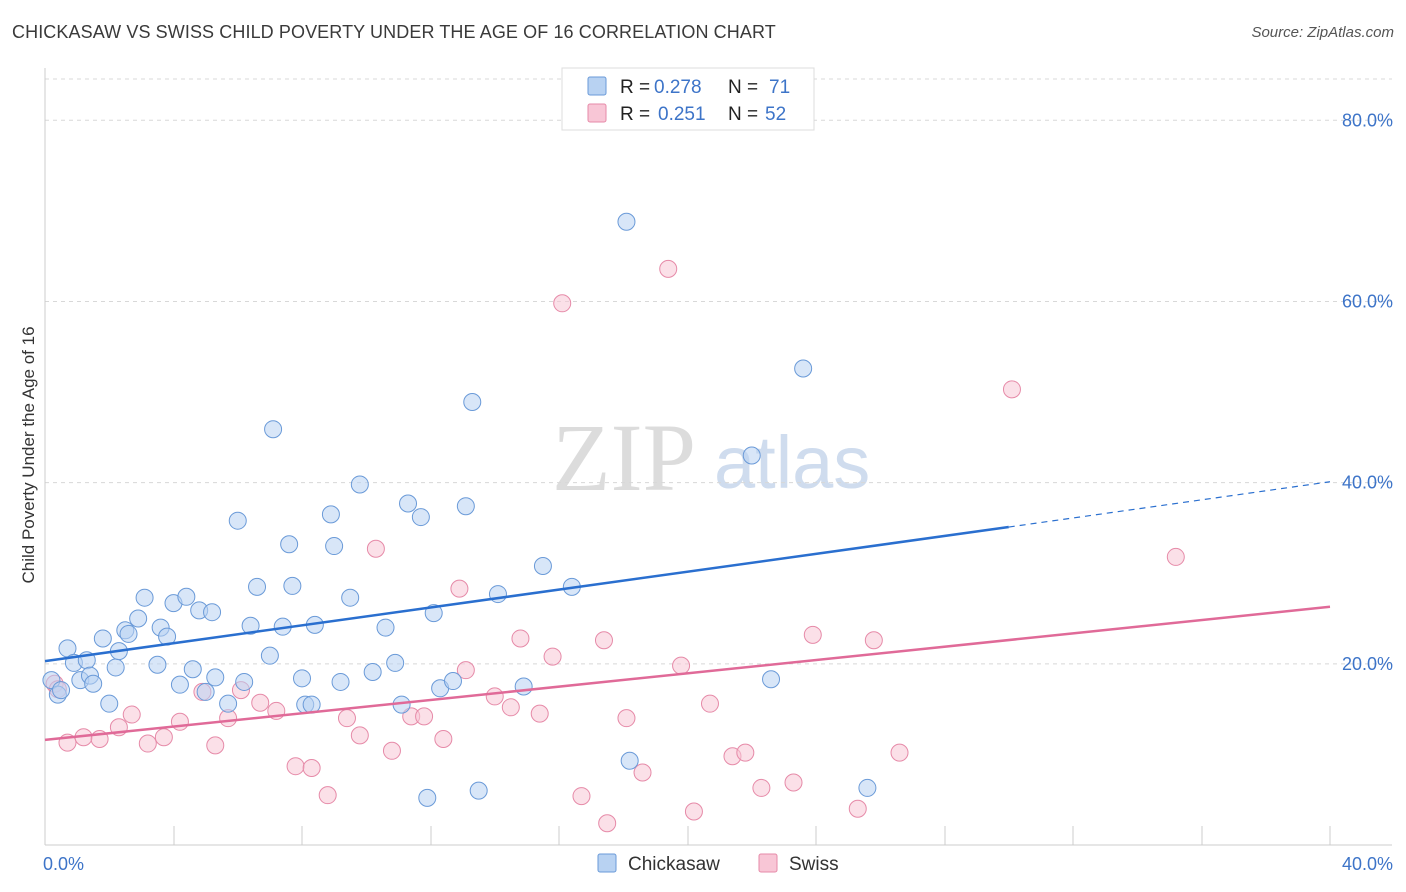 The height and width of the screenshot is (892, 1406). I want to click on y-axis-label: Child Poverty Under the Age of 16, so click(28, 454).